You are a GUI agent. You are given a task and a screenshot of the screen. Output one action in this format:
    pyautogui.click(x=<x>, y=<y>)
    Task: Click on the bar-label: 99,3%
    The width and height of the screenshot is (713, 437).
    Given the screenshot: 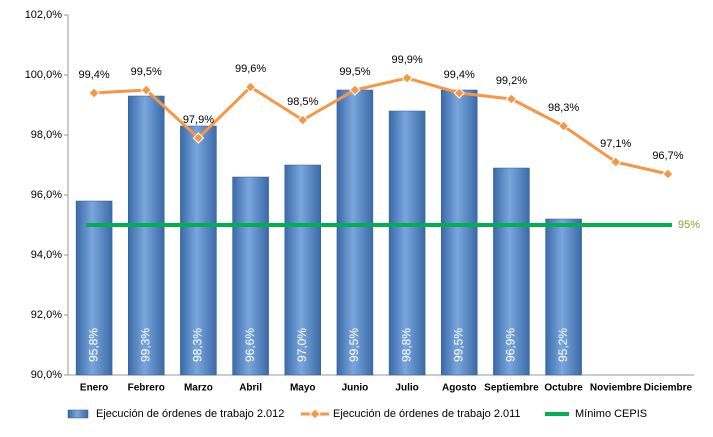 What is the action you would take?
    pyautogui.click(x=145, y=345)
    